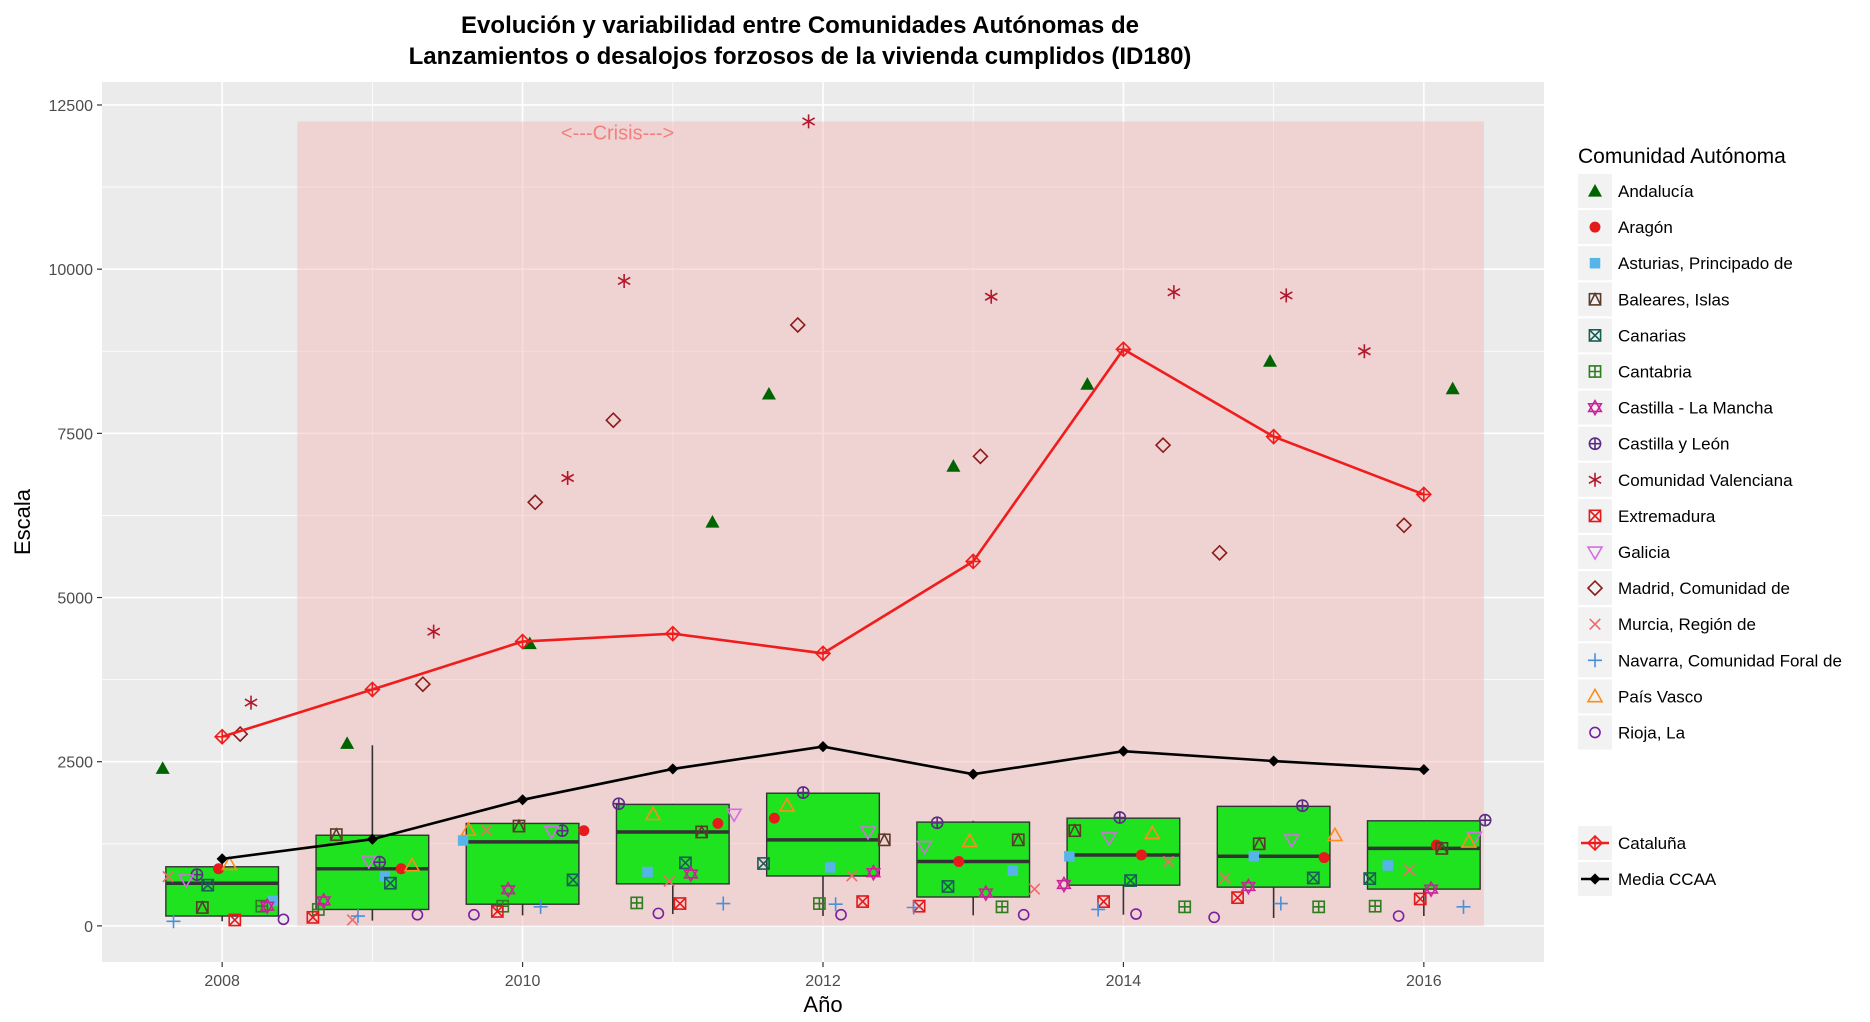 Image resolution: width=1870 pixels, height=1022 pixels. What do you see at coordinates (1655, 372) in the screenshot?
I see `legend-label: Cantabria` at bounding box center [1655, 372].